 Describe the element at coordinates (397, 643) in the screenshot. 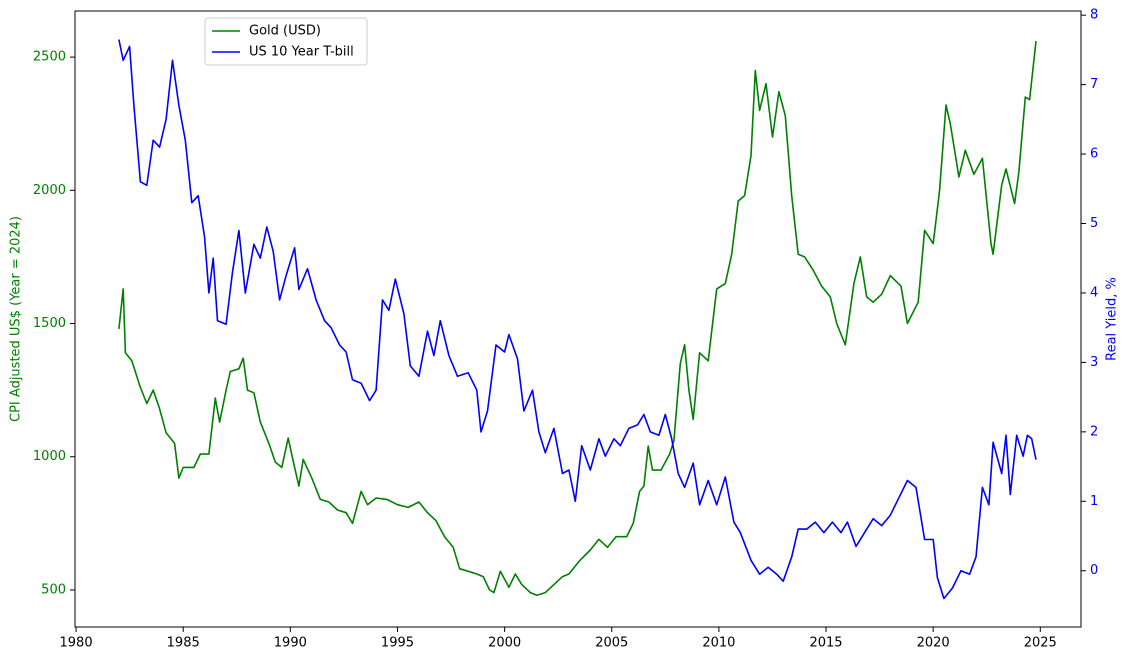

I see `x-tick-label: 1995` at that location.